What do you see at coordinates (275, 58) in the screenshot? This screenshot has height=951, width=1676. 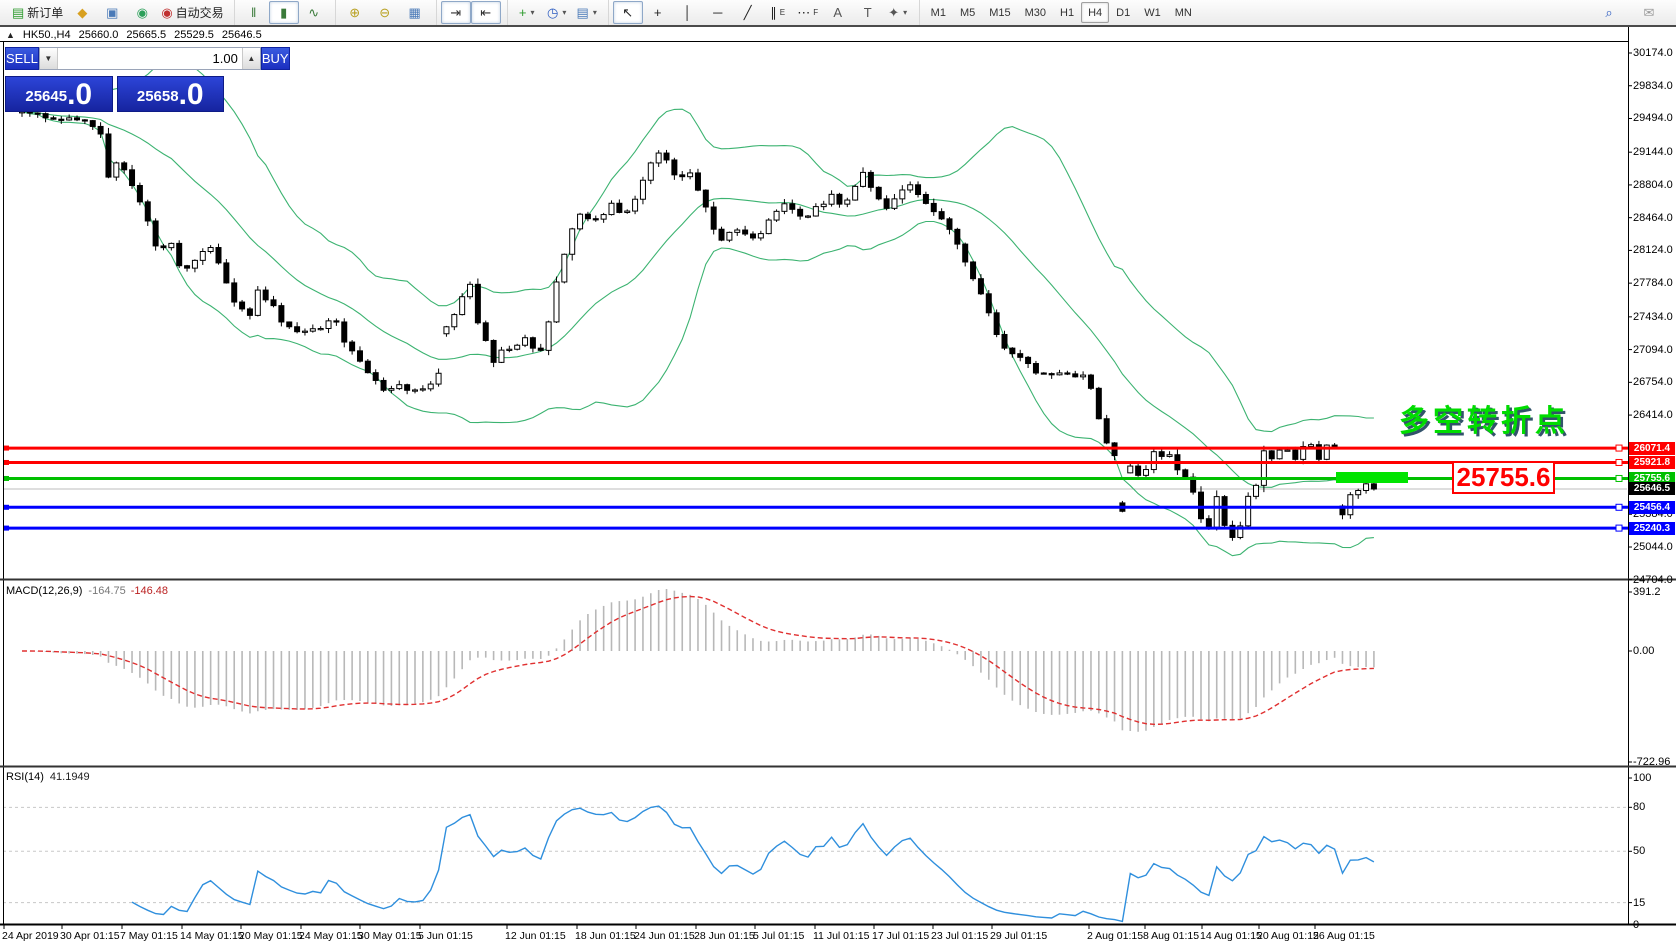 I see `buy-button: BUY` at bounding box center [275, 58].